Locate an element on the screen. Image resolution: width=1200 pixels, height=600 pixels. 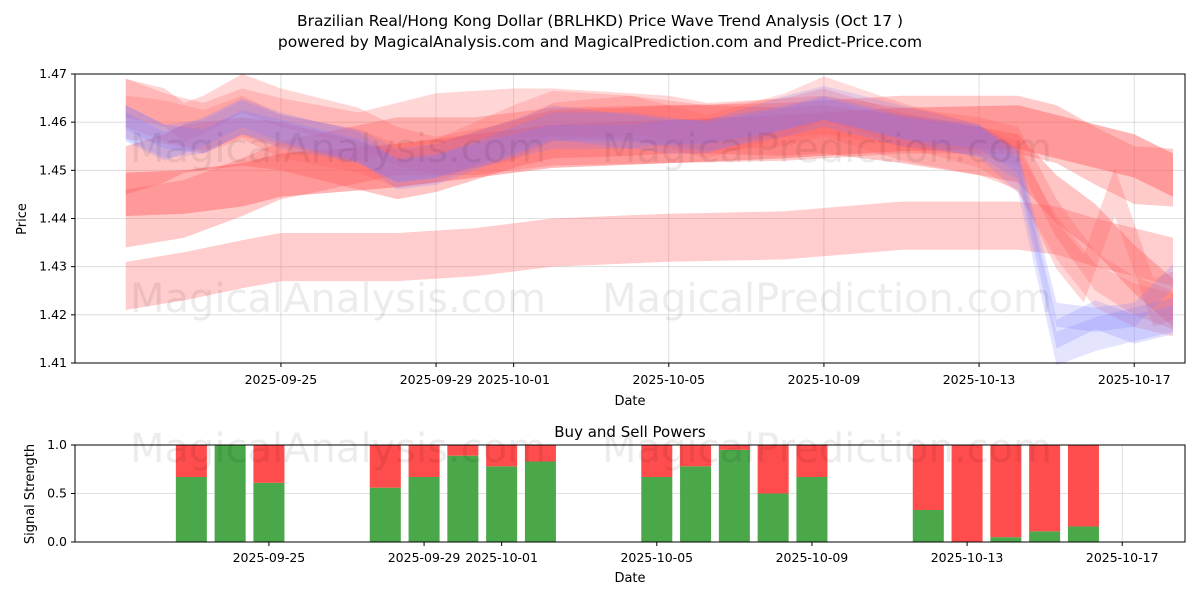
watermark-prediction-signal: MagicalPrediction.com is located at coordinates (827, 449).